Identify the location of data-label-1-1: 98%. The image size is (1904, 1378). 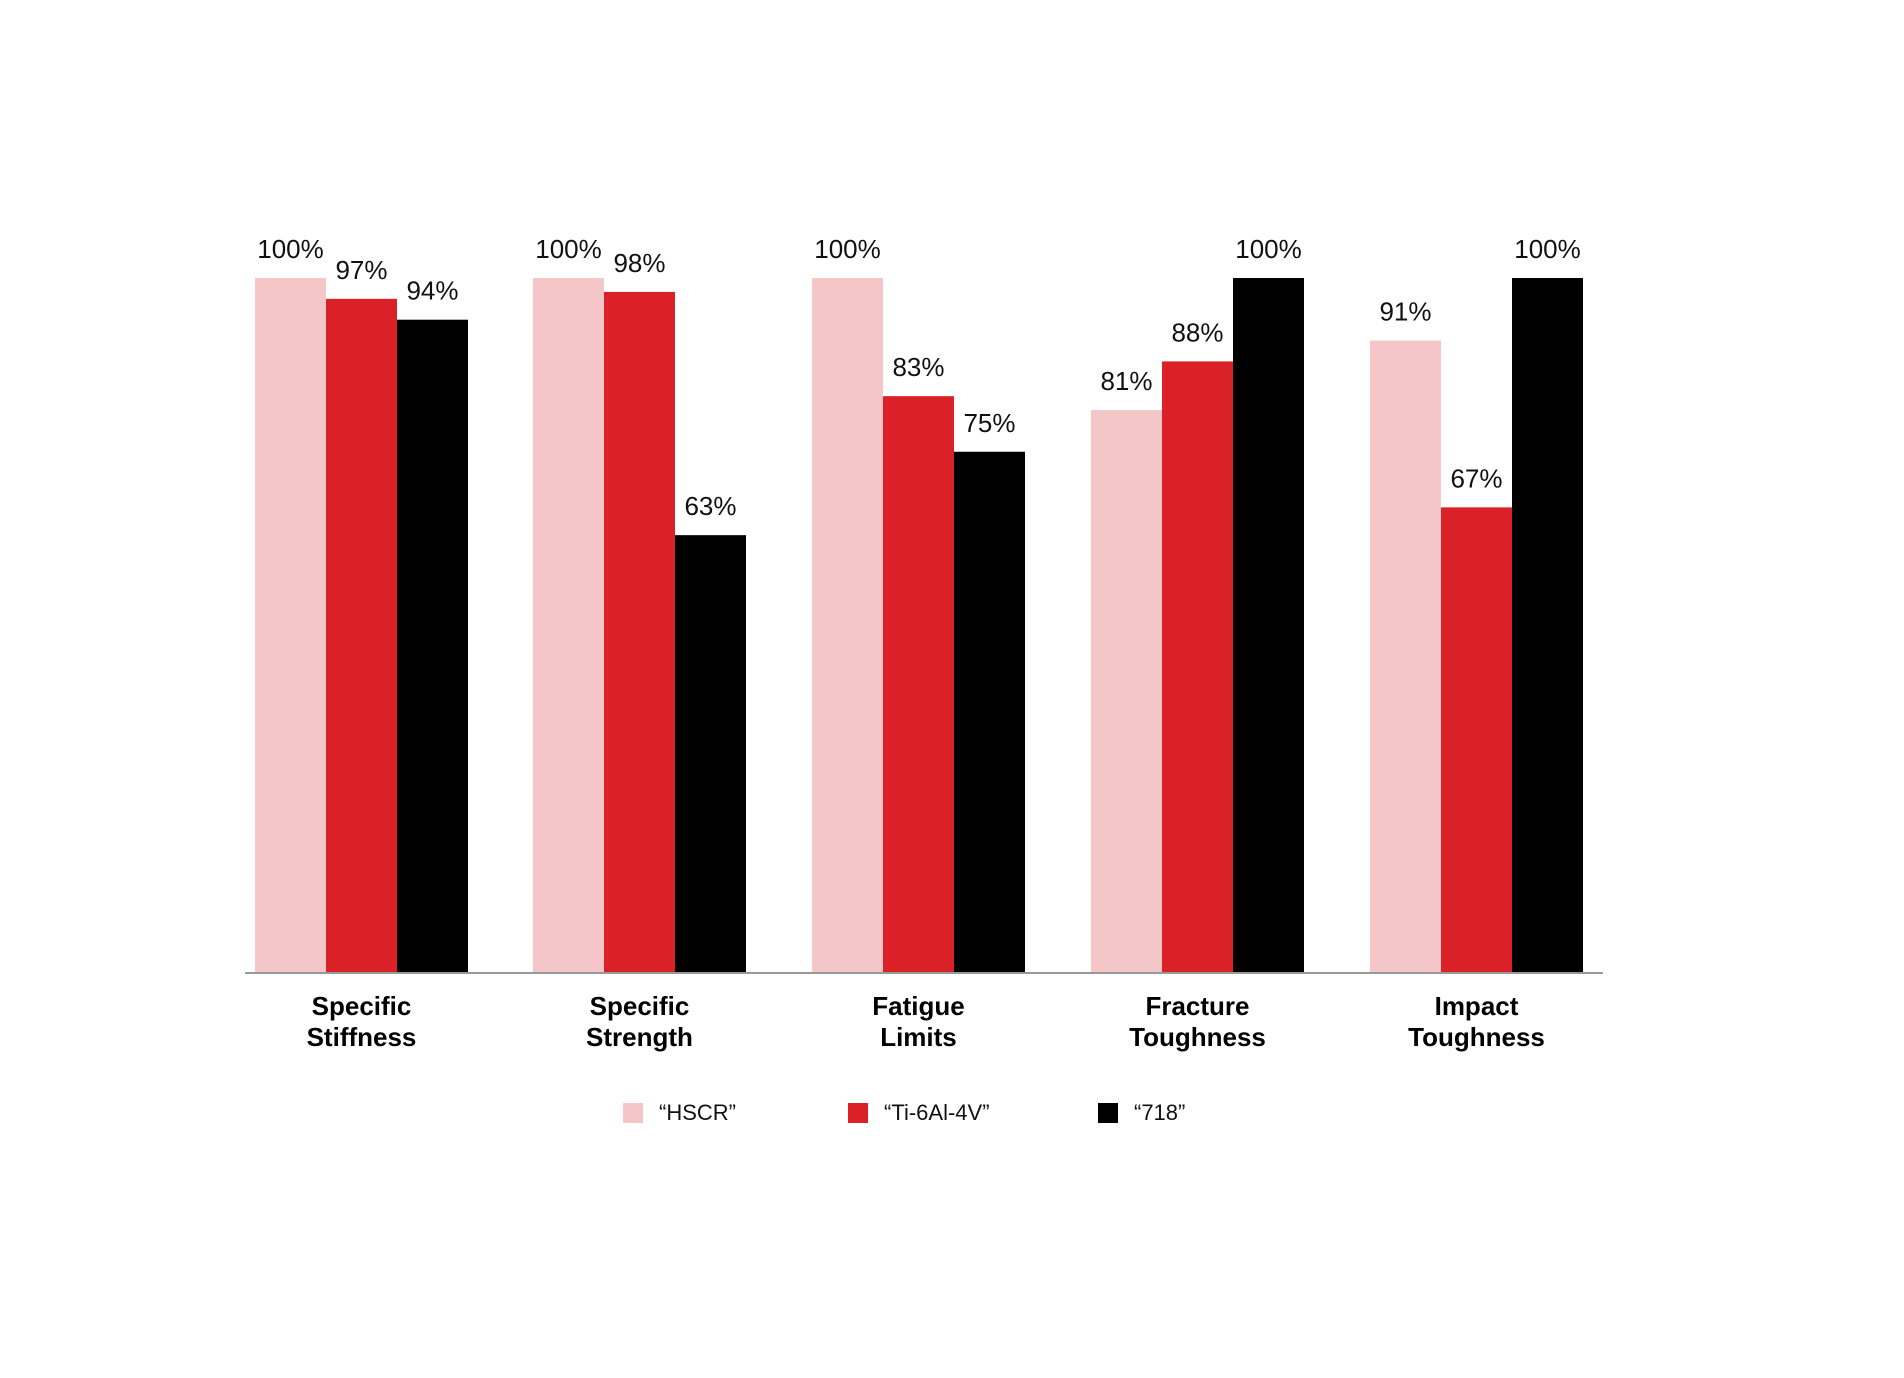
(639, 263).